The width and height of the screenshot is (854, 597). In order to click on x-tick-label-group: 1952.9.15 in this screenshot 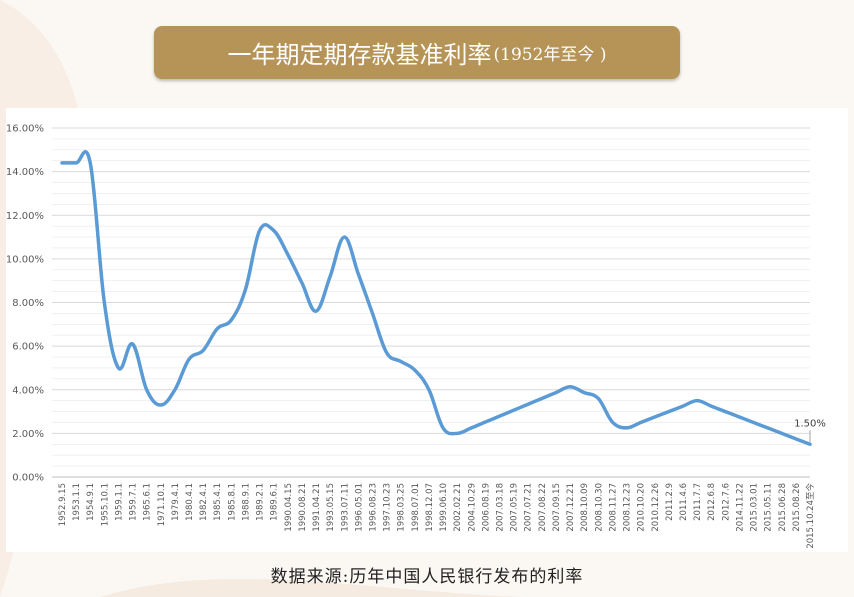, I will do `click(63, 504)`.